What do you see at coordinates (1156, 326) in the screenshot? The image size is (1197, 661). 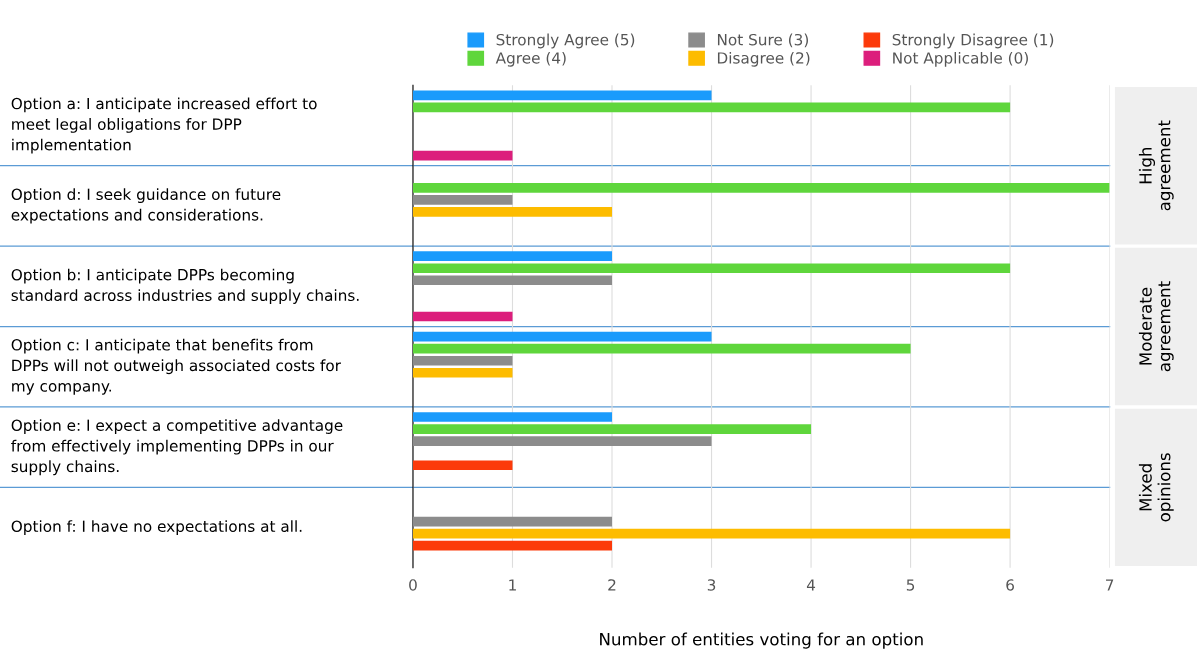 I see `text: Moderate agreement` at bounding box center [1156, 326].